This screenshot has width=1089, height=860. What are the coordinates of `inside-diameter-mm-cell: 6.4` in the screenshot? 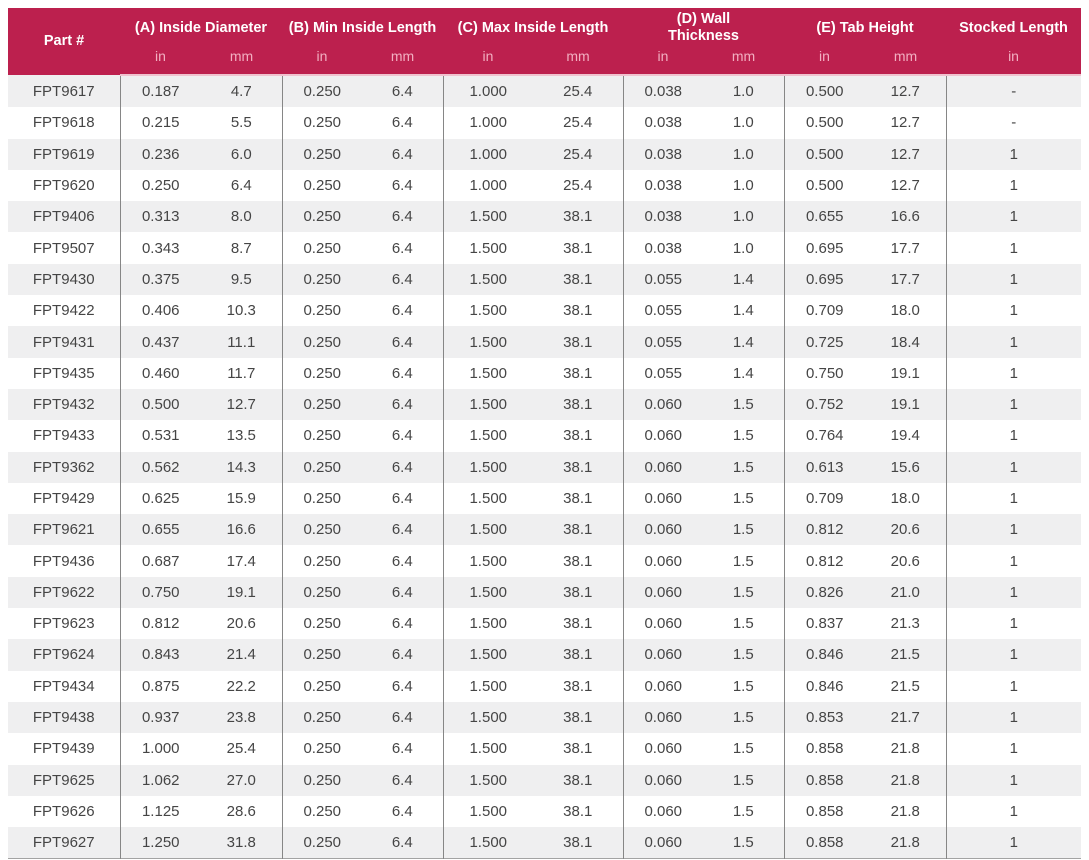 It's located at (241, 186).